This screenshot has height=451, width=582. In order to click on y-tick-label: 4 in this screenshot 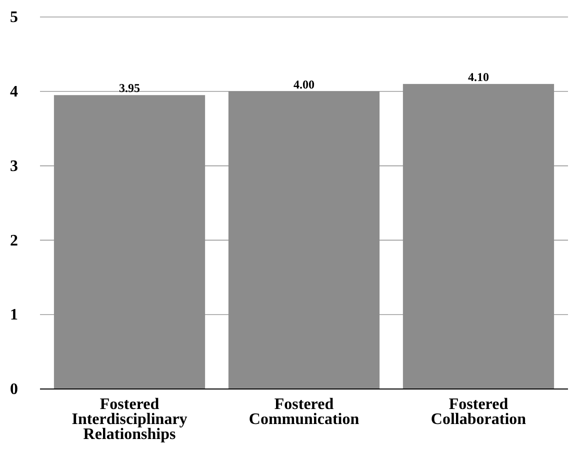, I will do `click(14, 92)`.